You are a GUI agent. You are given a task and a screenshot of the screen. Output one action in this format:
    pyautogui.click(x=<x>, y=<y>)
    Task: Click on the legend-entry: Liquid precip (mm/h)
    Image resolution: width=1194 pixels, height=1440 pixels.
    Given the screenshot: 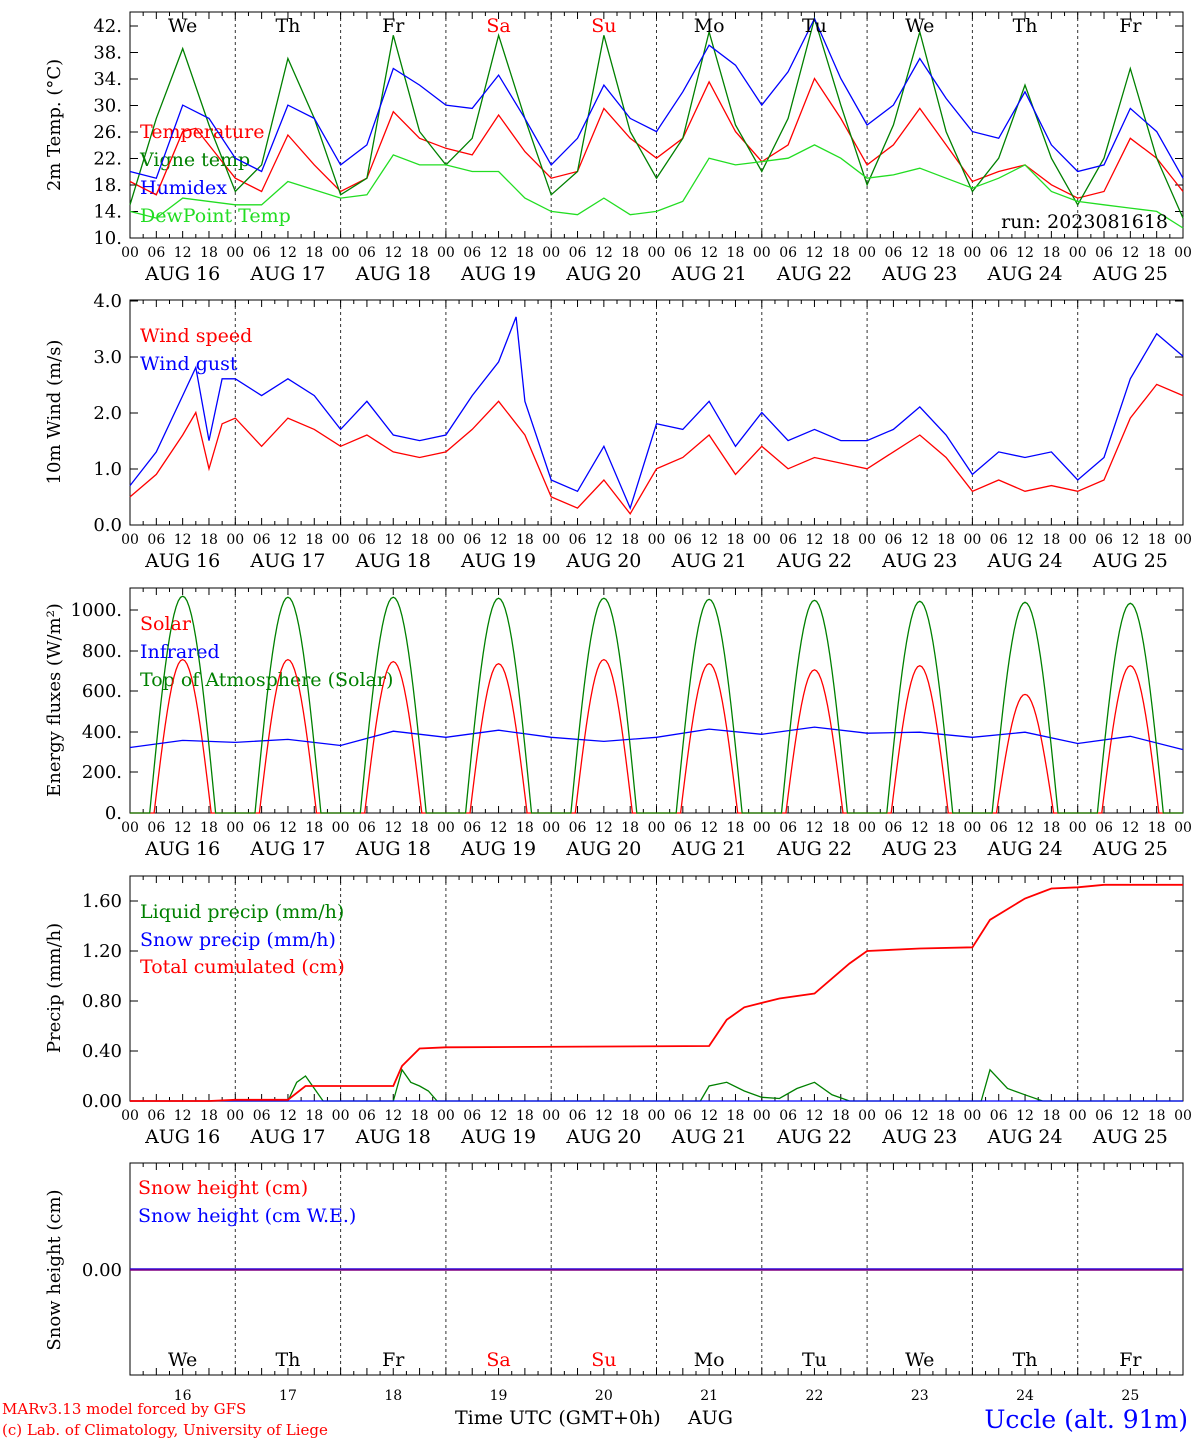 What is the action you would take?
    pyautogui.click(x=242, y=912)
    